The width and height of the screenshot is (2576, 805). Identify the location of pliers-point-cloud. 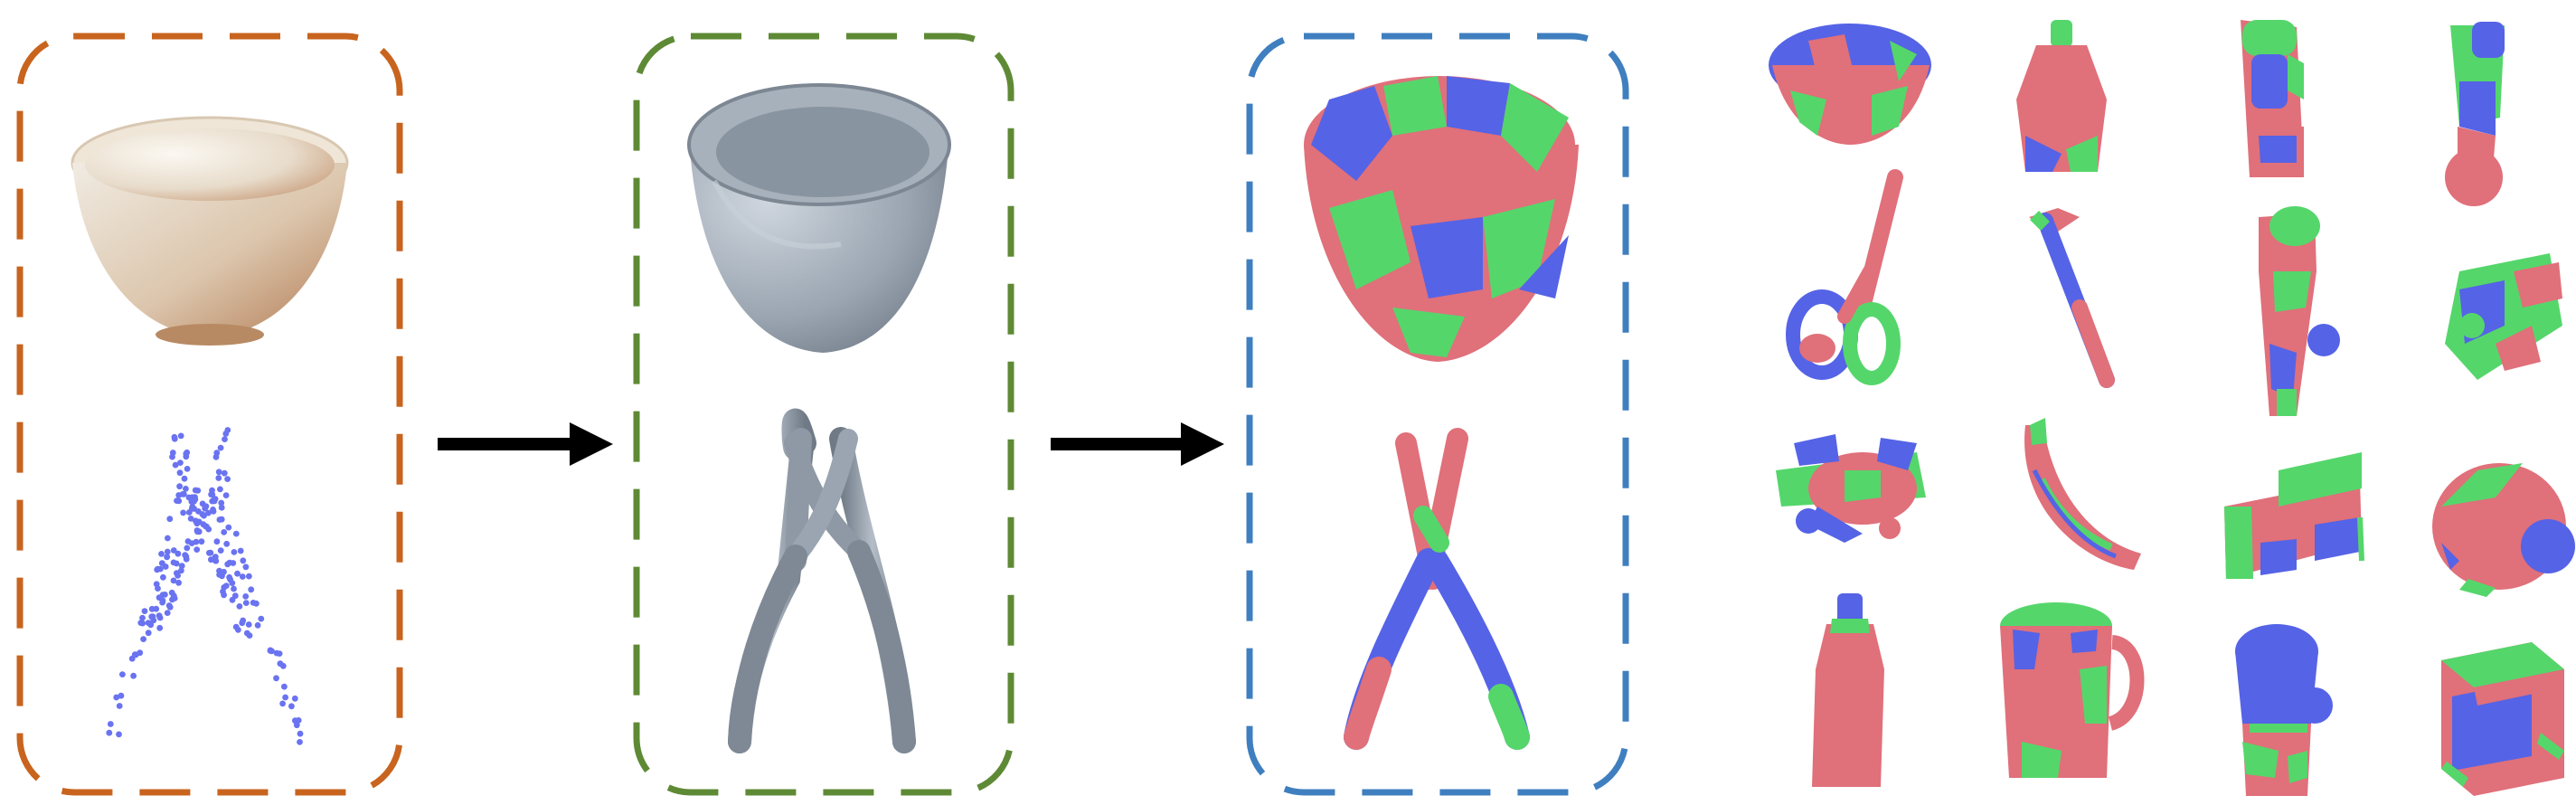
(205, 586).